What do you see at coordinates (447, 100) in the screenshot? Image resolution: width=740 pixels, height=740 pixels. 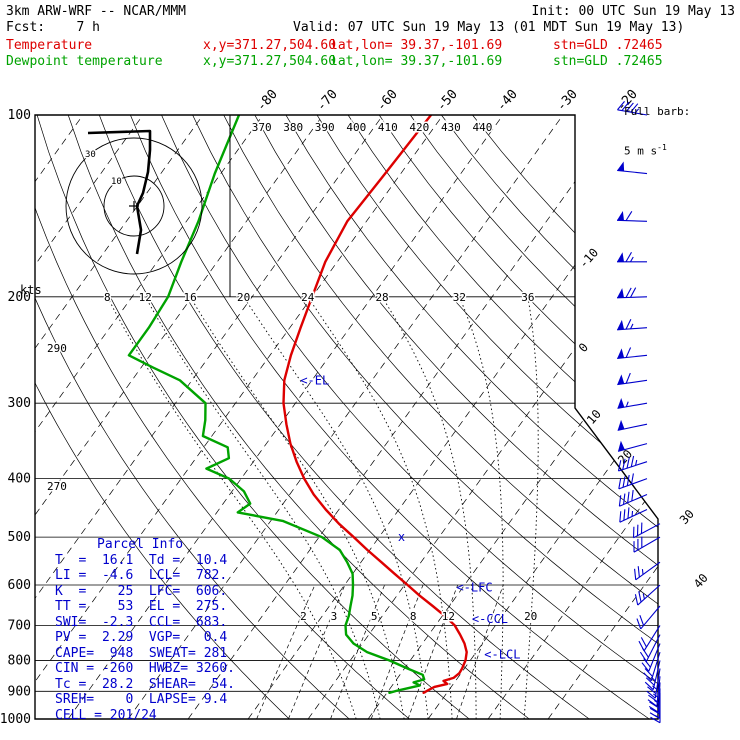 I see `isotherm-label-top: -50` at bounding box center [447, 100].